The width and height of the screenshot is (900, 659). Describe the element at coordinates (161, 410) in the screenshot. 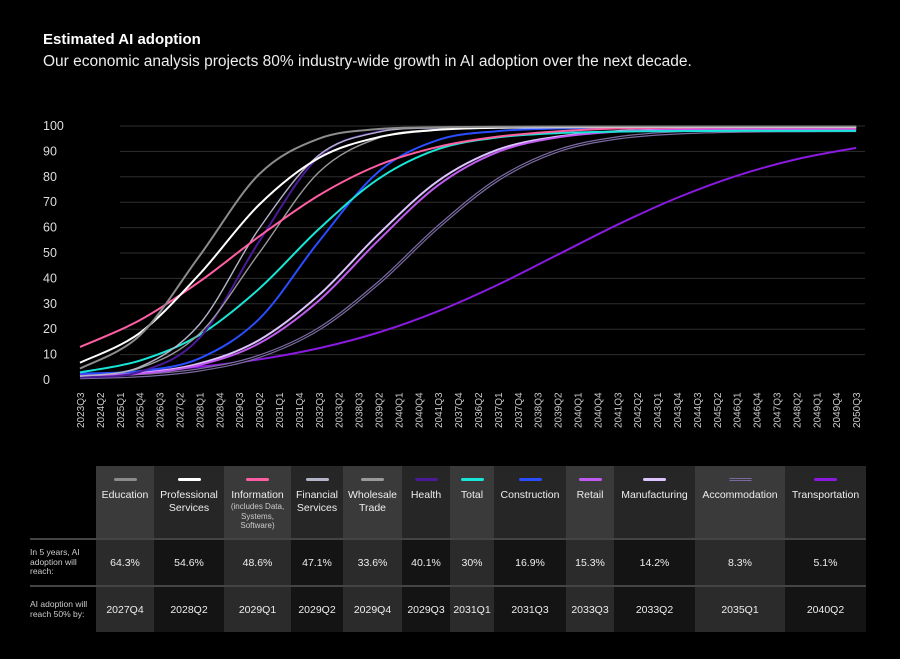

I see `x-tick-label: 2026Q3` at that location.